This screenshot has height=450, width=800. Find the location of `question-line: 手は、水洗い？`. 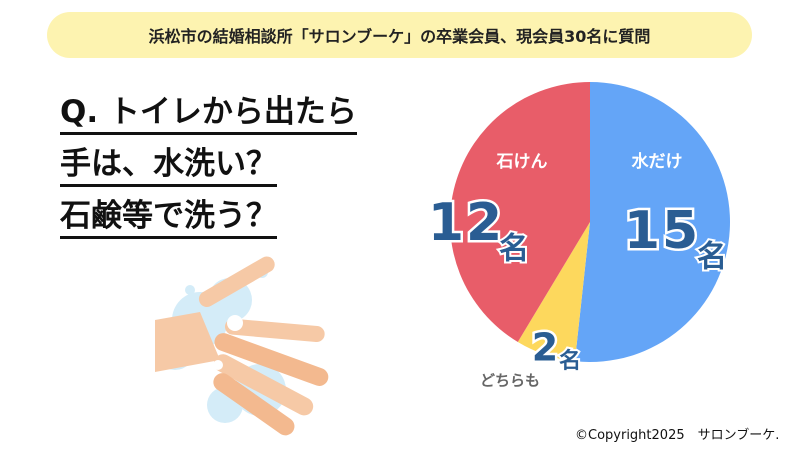

question-line: 手は、水洗い？ is located at coordinates (168, 165).